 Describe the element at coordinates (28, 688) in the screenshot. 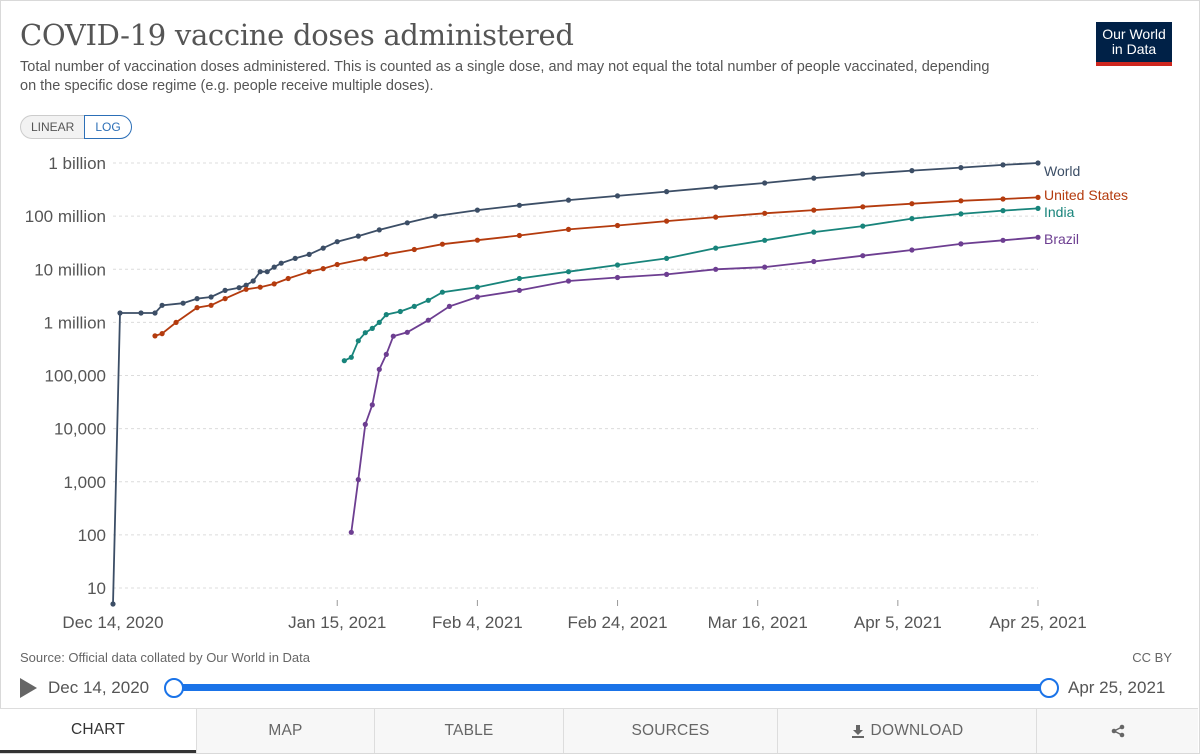

I see `play-icon` at that location.